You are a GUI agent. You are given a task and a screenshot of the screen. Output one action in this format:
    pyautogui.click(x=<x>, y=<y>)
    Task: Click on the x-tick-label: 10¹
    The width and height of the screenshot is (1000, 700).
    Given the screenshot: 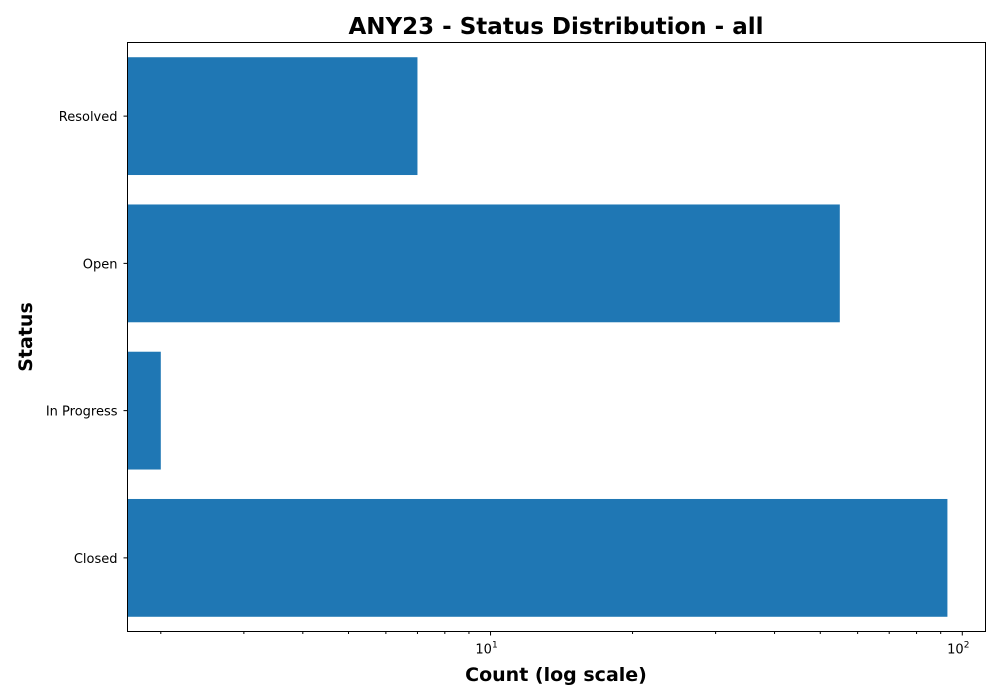 What is the action you would take?
    pyautogui.click(x=486, y=649)
    